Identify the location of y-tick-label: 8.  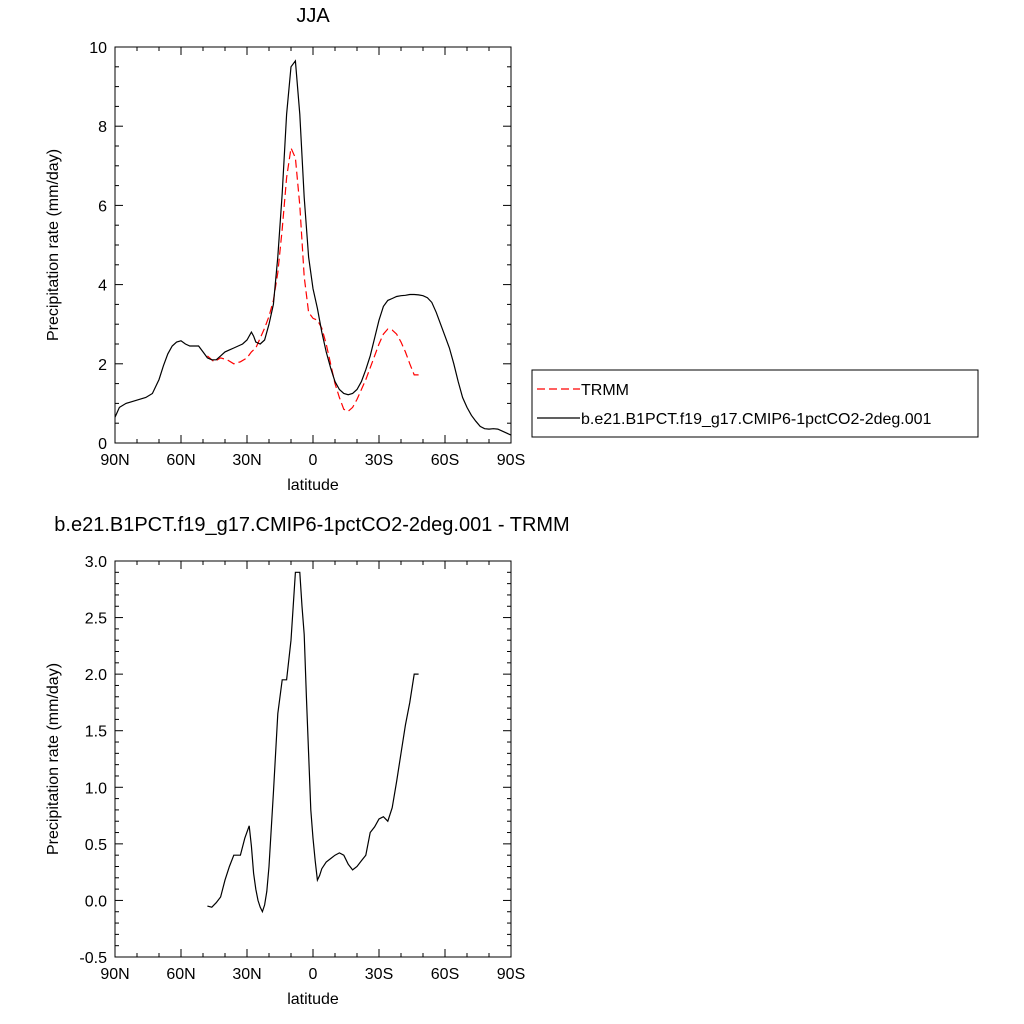
(102, 127).